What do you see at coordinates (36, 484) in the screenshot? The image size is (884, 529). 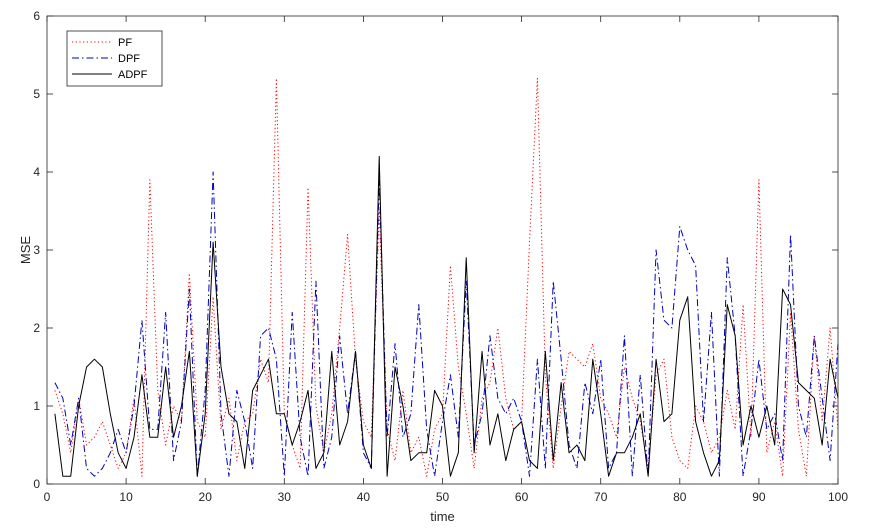 I see `y-tick-label: 0` at bounding box center [36, 484].